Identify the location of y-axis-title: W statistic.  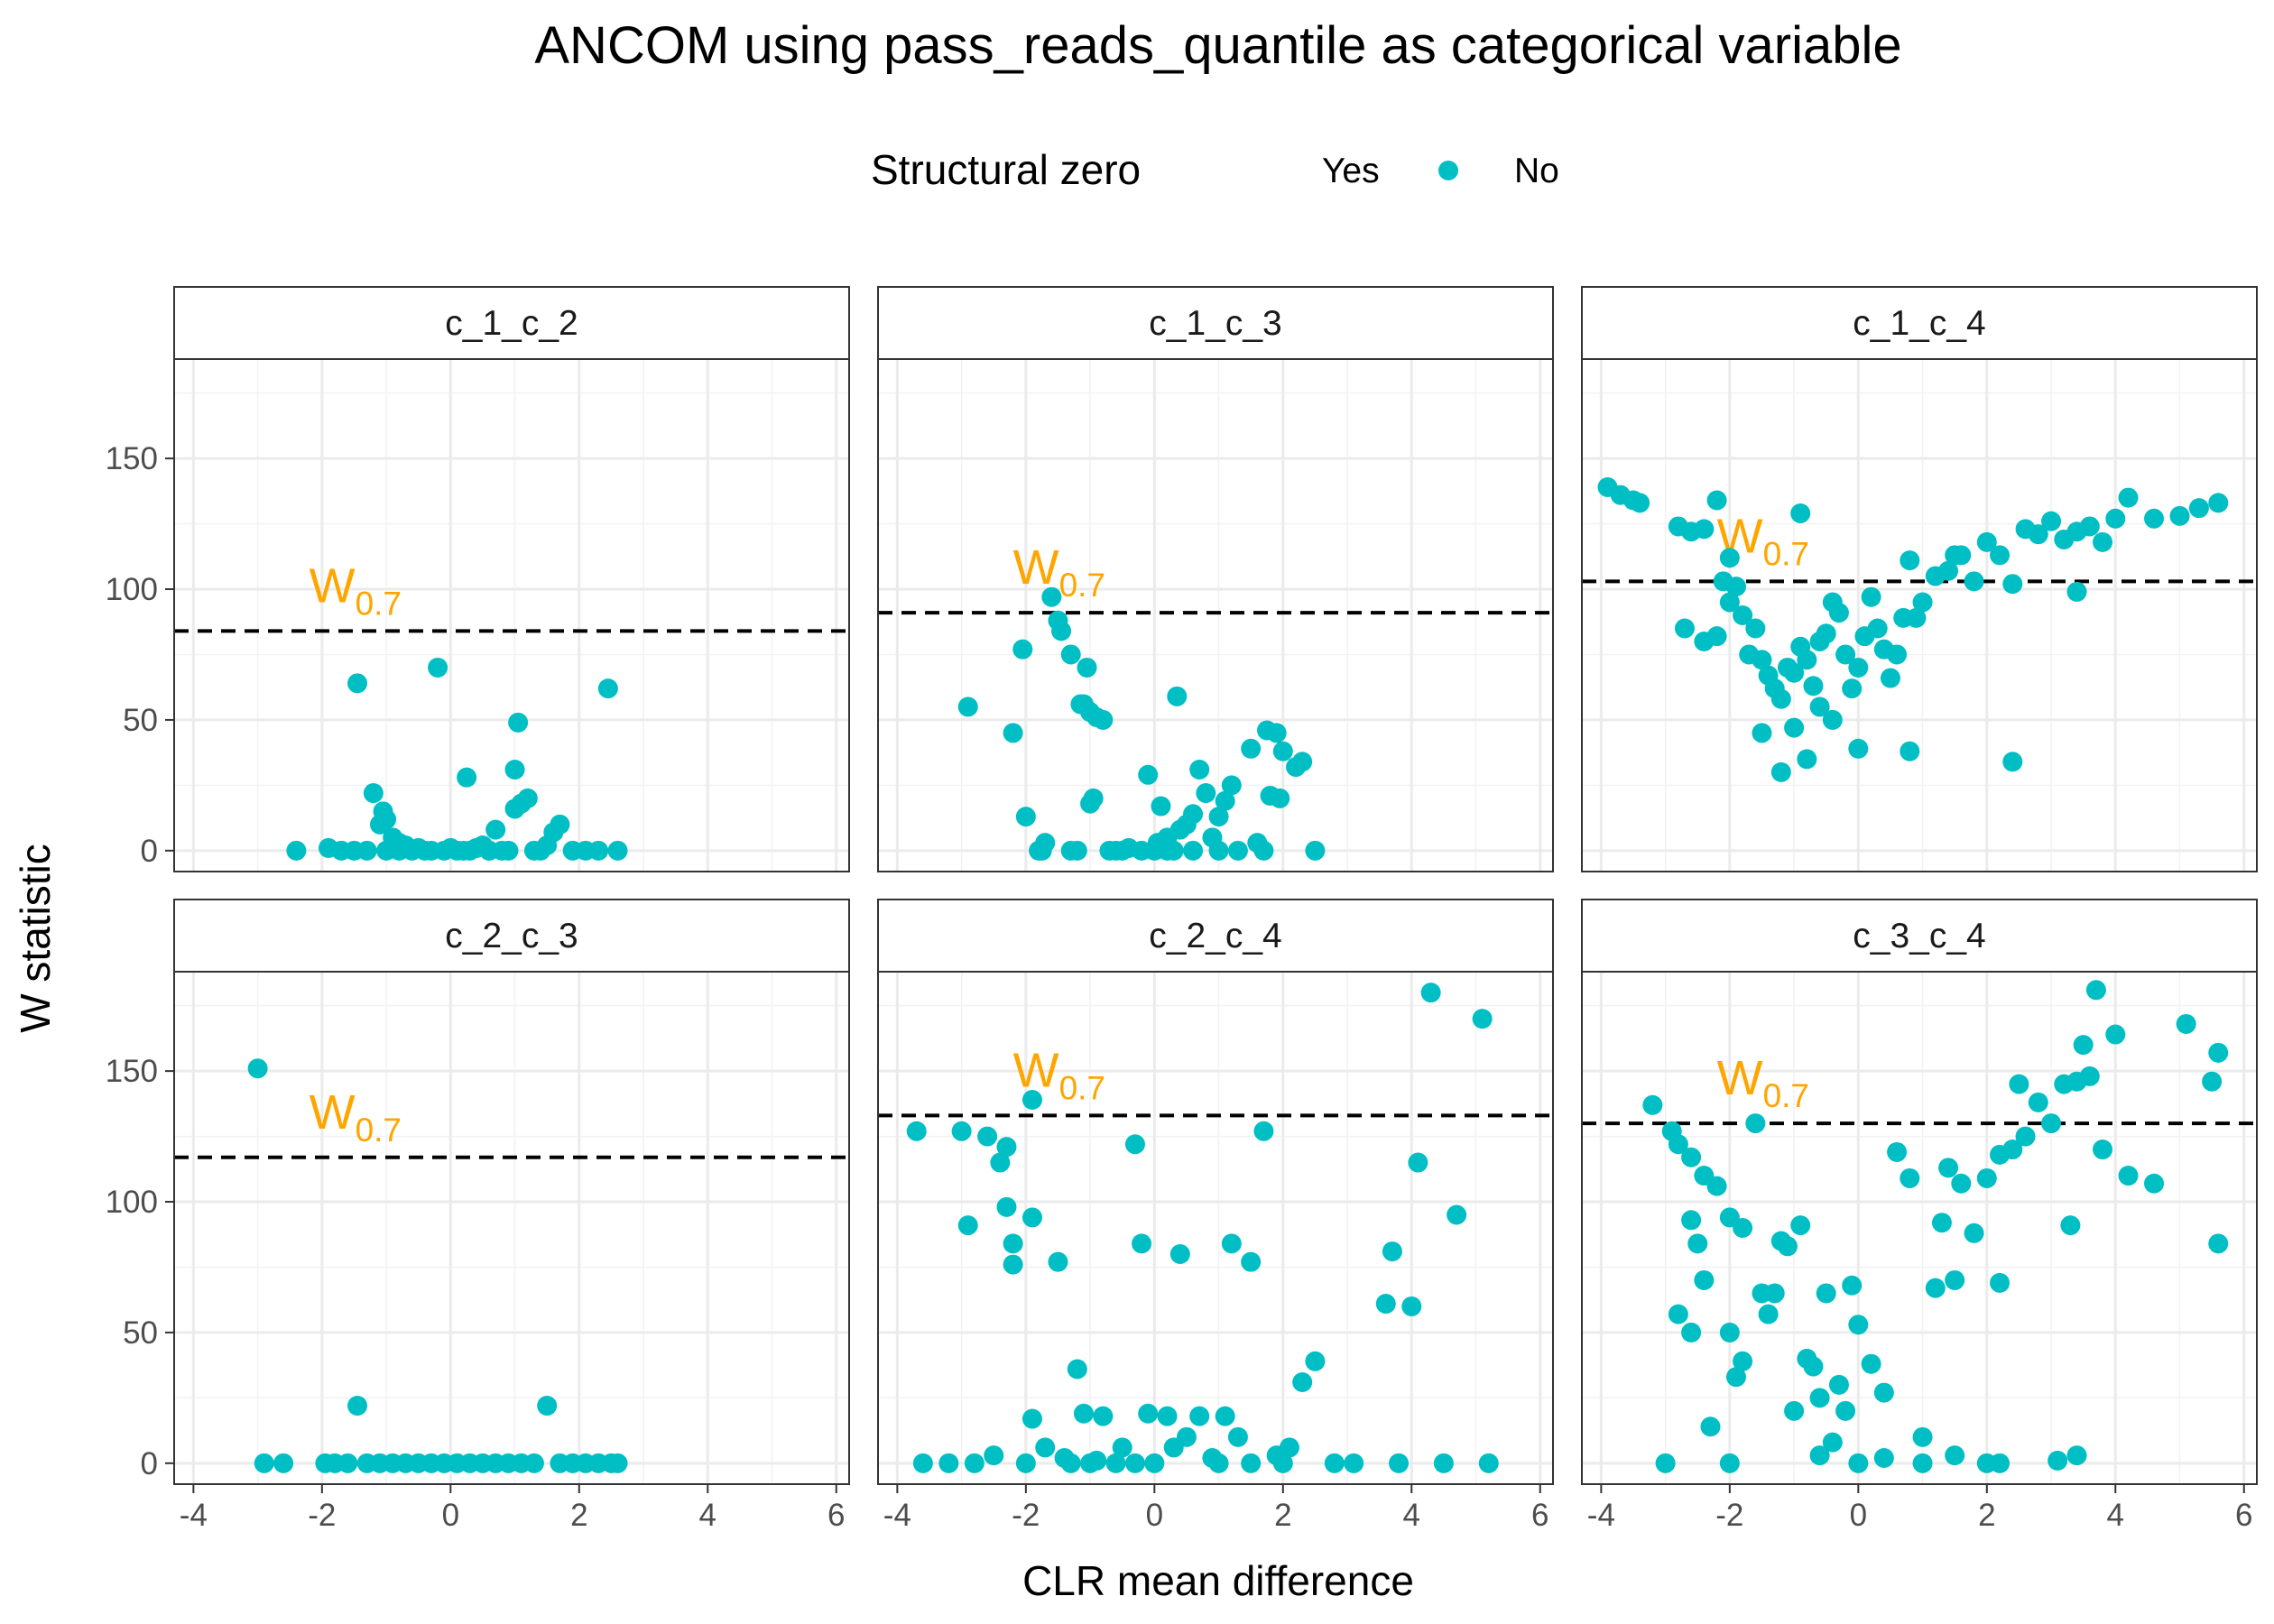
(36, 939).